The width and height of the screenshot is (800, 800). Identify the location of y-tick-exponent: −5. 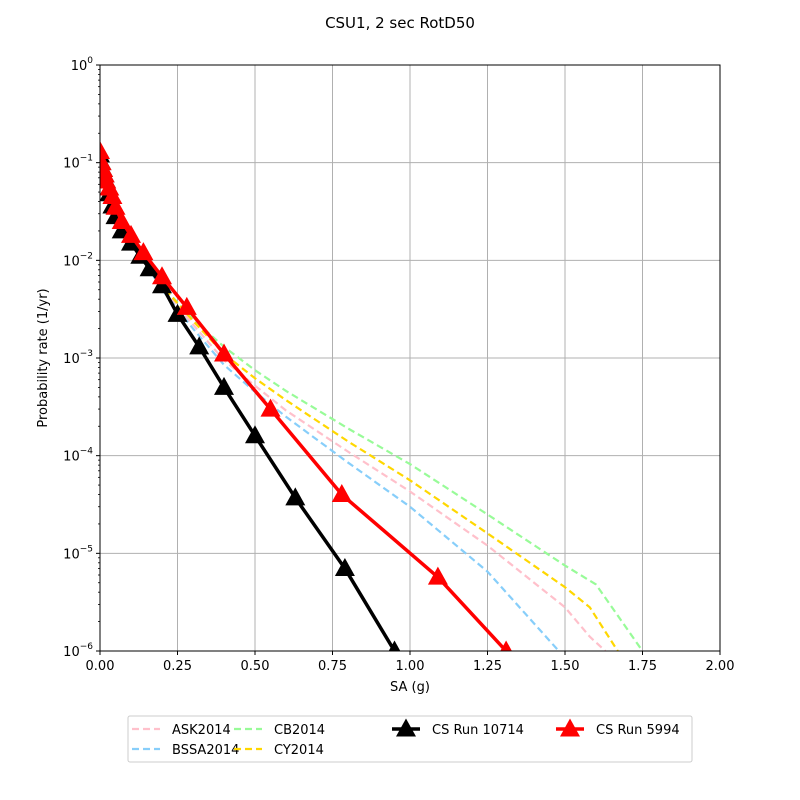
(86, 549).